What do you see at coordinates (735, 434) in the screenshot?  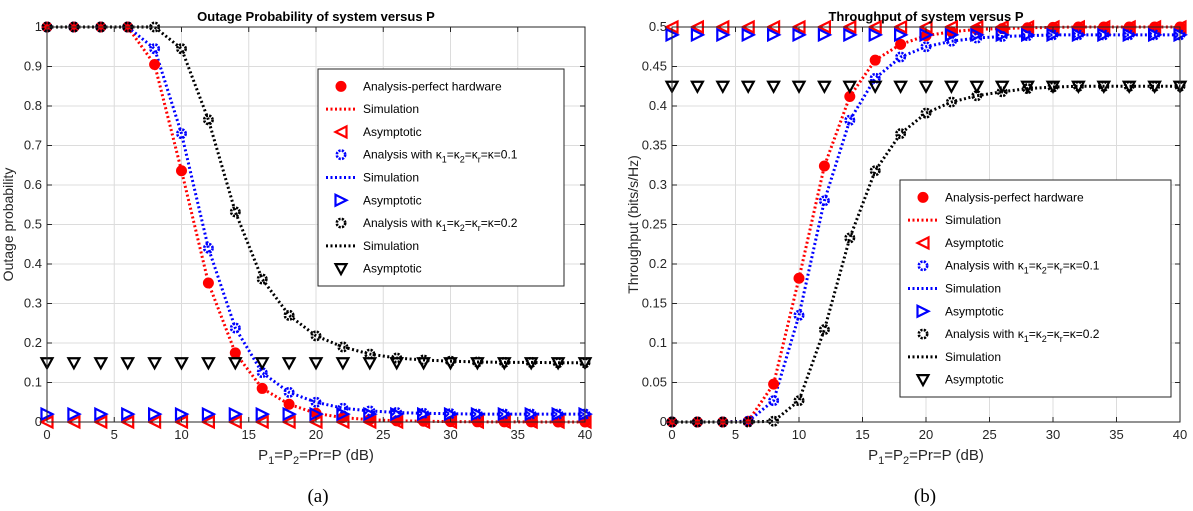 I see `x-tick-label: 5` at bounding box center [735, 434].